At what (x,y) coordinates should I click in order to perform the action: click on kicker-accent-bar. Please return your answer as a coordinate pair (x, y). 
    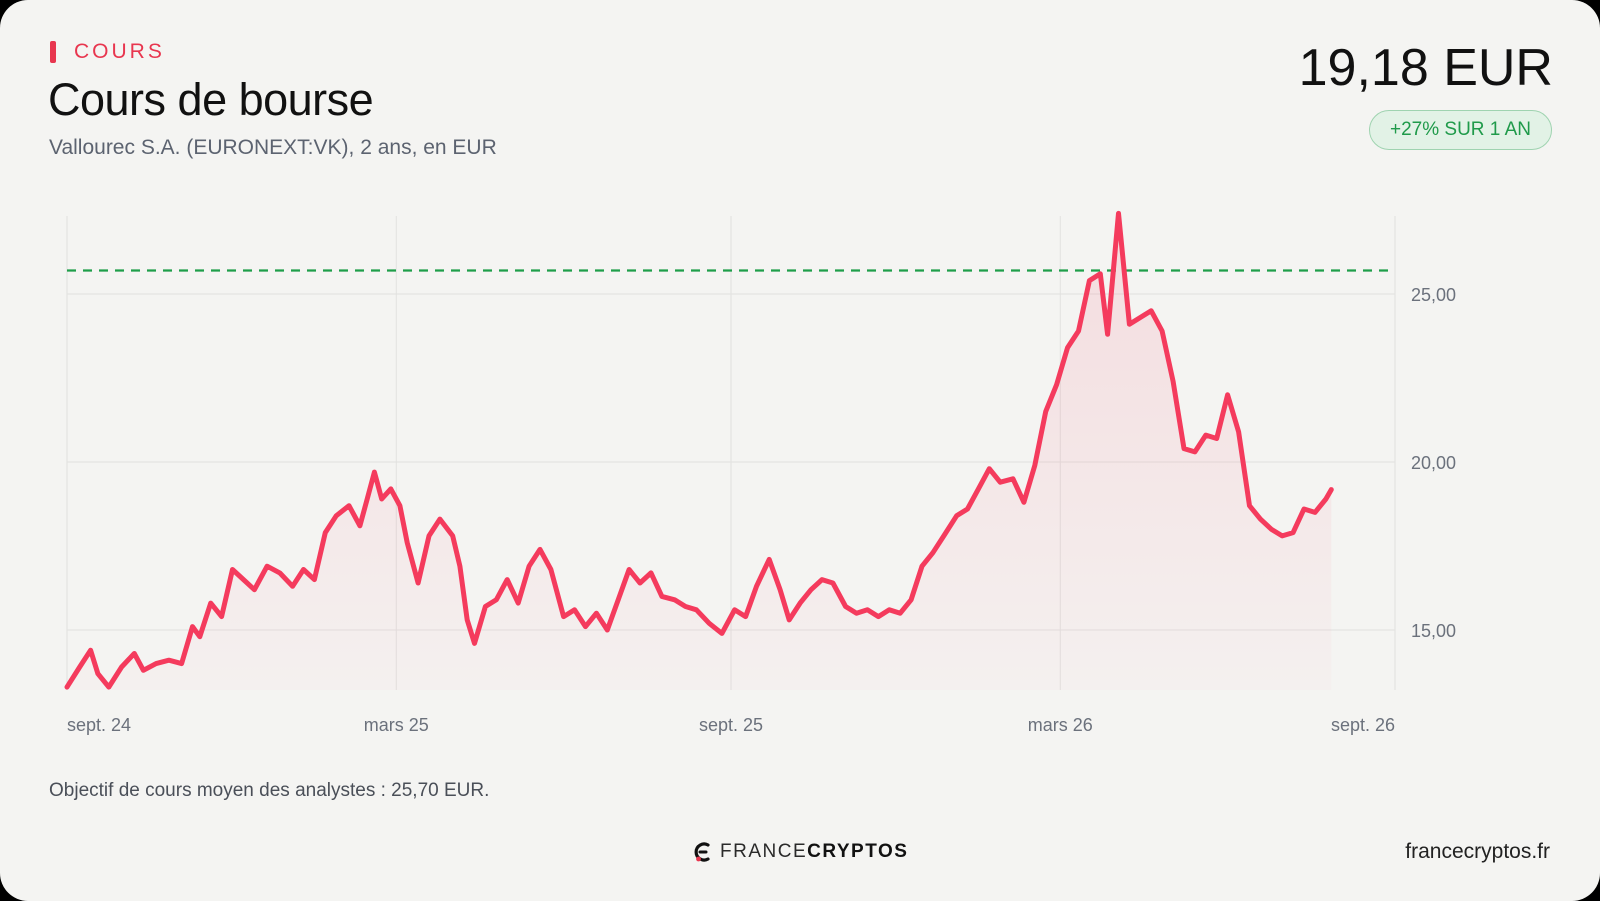
    Looking at the image, I should click on (53, 52).